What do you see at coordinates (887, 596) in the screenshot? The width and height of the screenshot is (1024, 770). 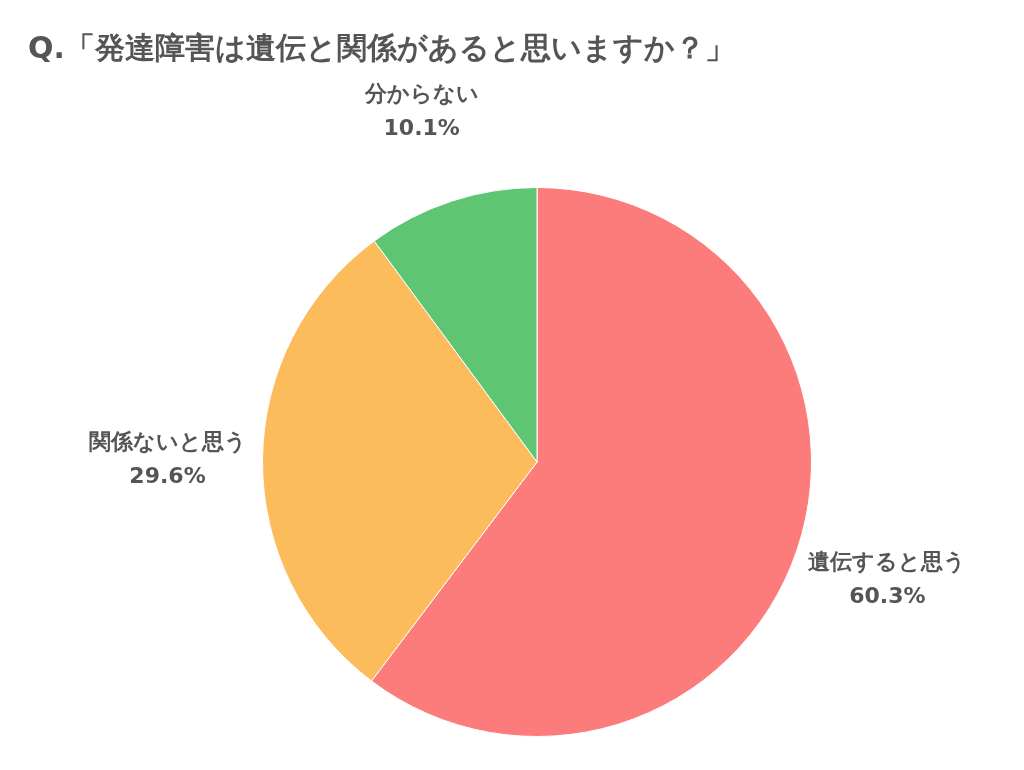 I see `data-label: 60.3%` at bounding box center [887, 596].